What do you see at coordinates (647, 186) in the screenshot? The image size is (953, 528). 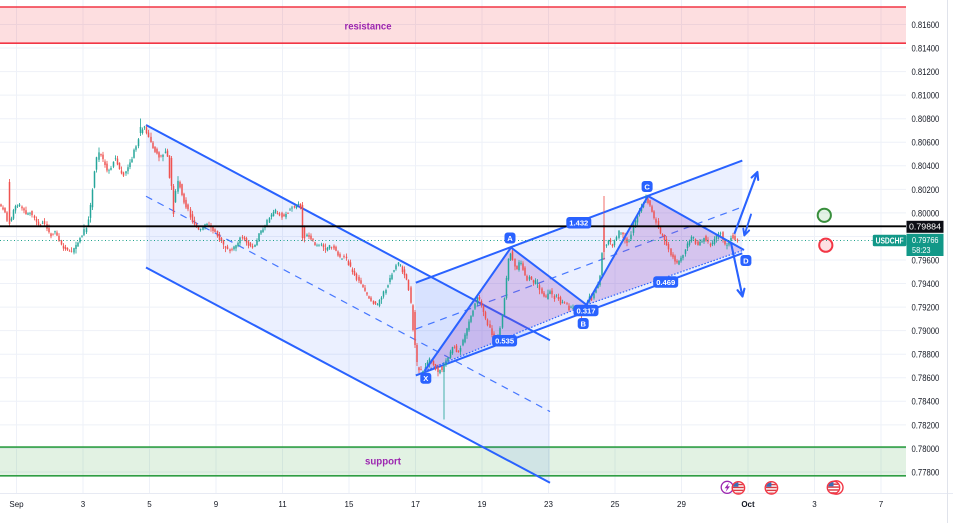 I see `svg-text: C` at bounding box center [647, 186].